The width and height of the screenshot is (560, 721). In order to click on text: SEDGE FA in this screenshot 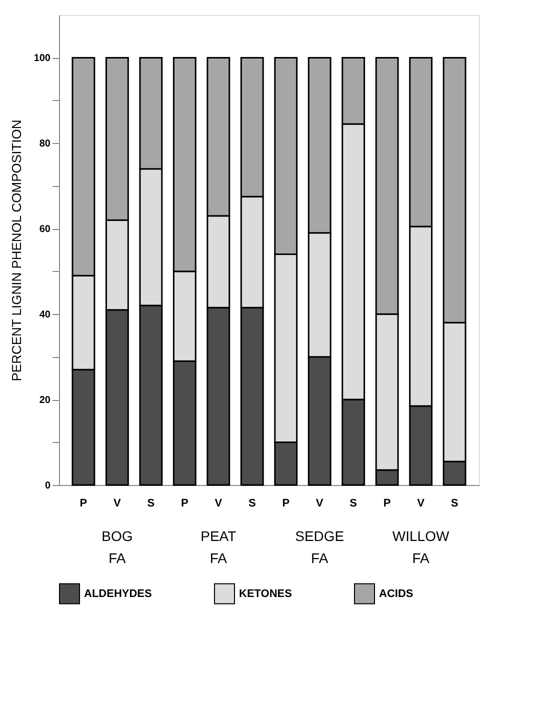, I will do `click(319, 547)`.